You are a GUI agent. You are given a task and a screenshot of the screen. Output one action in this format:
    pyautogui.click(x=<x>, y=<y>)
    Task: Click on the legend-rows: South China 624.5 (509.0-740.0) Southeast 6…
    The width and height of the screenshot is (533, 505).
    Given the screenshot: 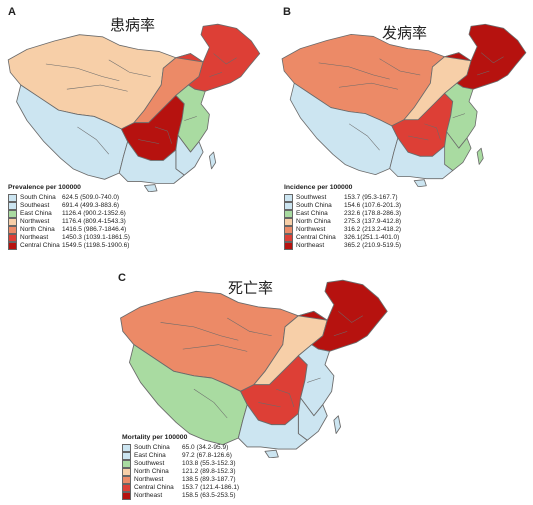 What is the action you would take?
    pyautogui.click(x=69, y=222)
    